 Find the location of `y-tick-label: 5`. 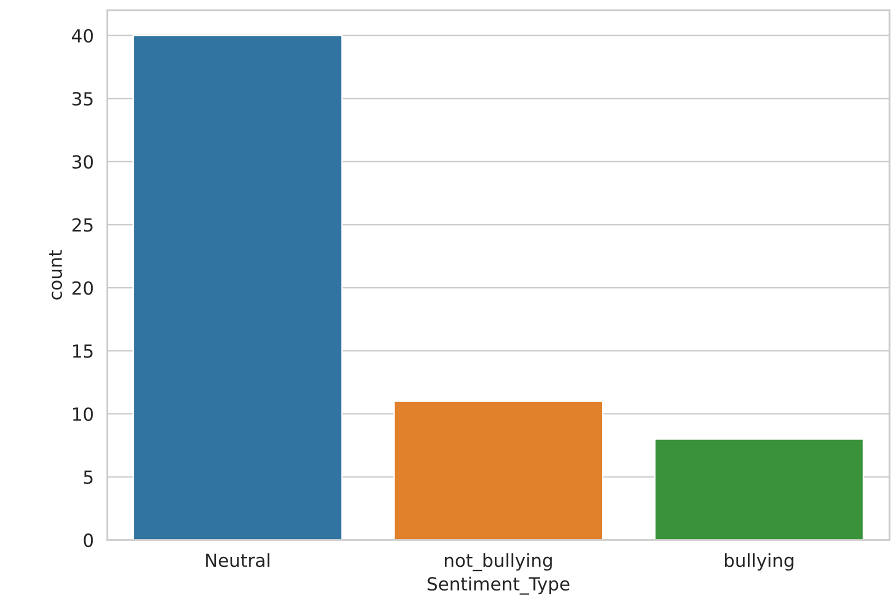

y-tick-label: 5 is located at coordinates (88, 477).